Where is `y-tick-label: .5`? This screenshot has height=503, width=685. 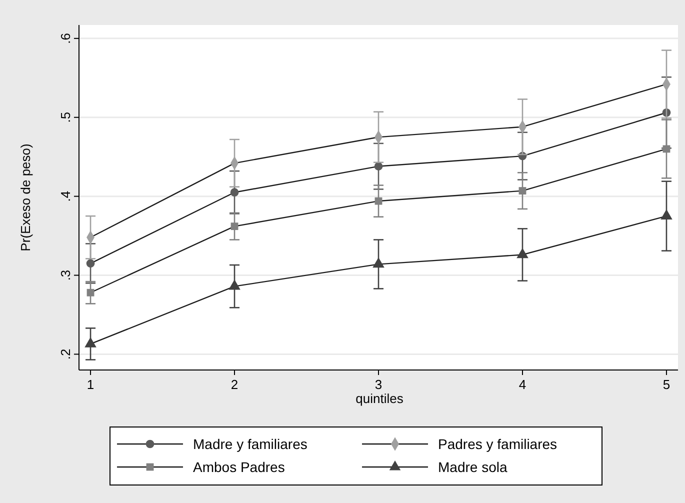 y-tick-label: .5 is located at coordinates (65, 117).